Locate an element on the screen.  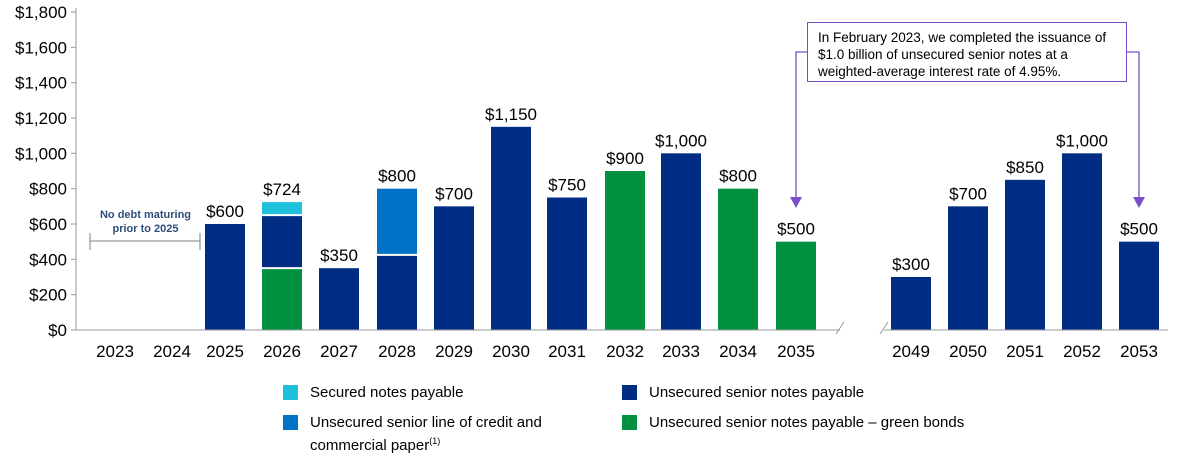
callout-arrowhead-2035 is located at coordinates (796, 202).